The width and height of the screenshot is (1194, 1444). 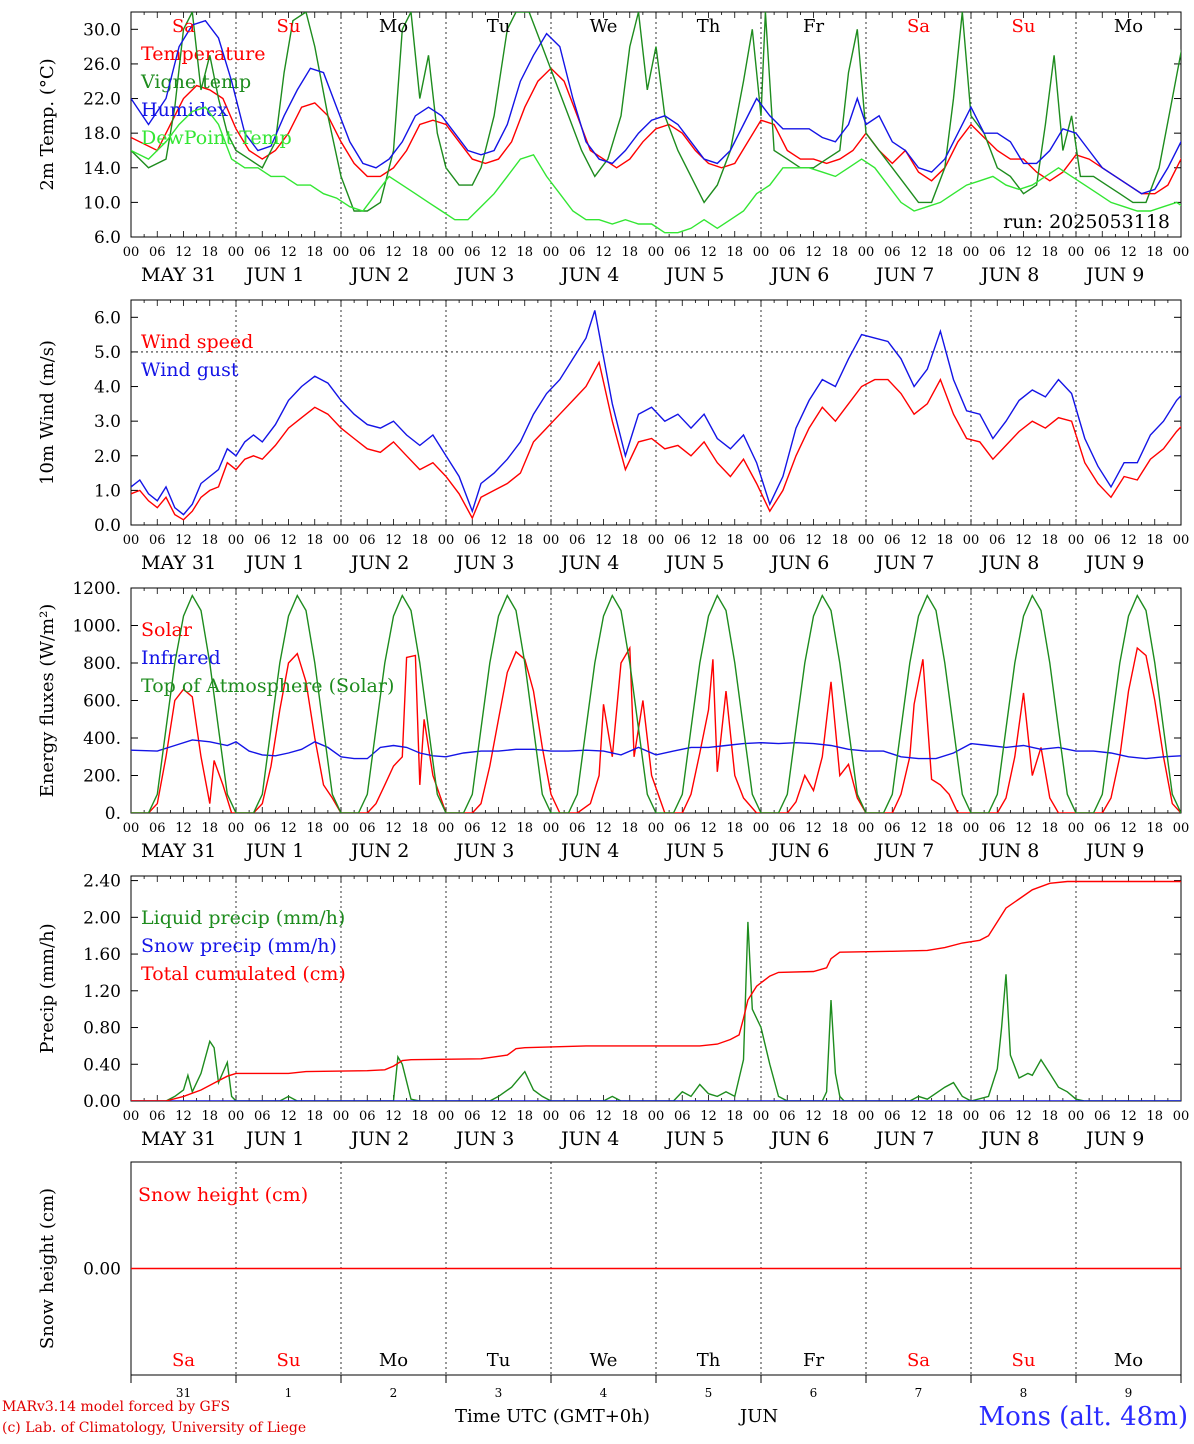 What do you see at coordinates (694, 1139) in the screenshot?
I see `x-date-label: JUN 5` at bounding box center [694, 1139].